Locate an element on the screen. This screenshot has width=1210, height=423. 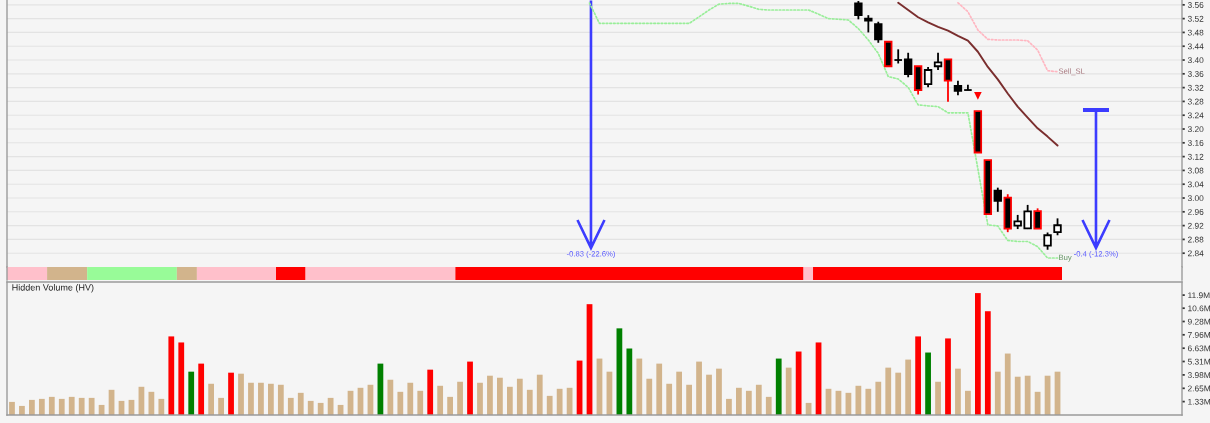
y-tick-label: 3.16 is located at coordinates (1195, 143).